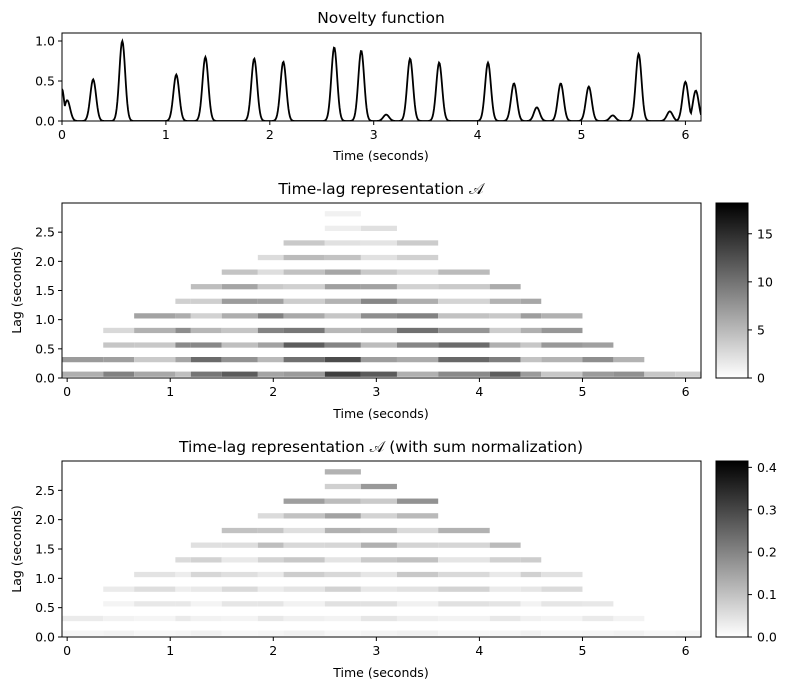 The image size is (790, 690). Describe the element at coordinates (582, 650) in the screenshot. I see `x-tick-label: 5` at that location.